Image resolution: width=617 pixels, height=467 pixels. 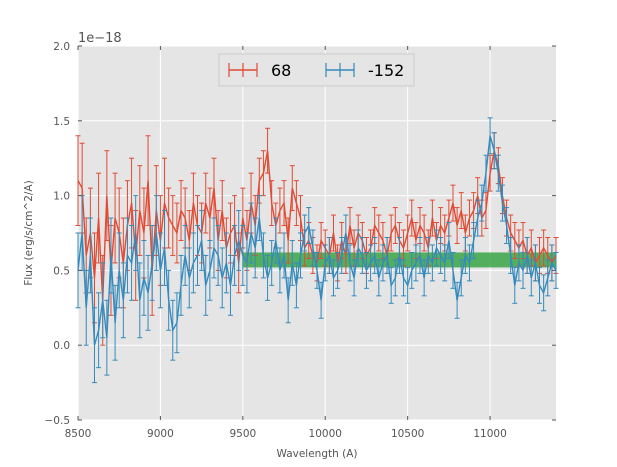 What do you see at coordinates (316, 70) in the screenshot?
I see `legend: 68 -152` at bounding box center [316, 70].